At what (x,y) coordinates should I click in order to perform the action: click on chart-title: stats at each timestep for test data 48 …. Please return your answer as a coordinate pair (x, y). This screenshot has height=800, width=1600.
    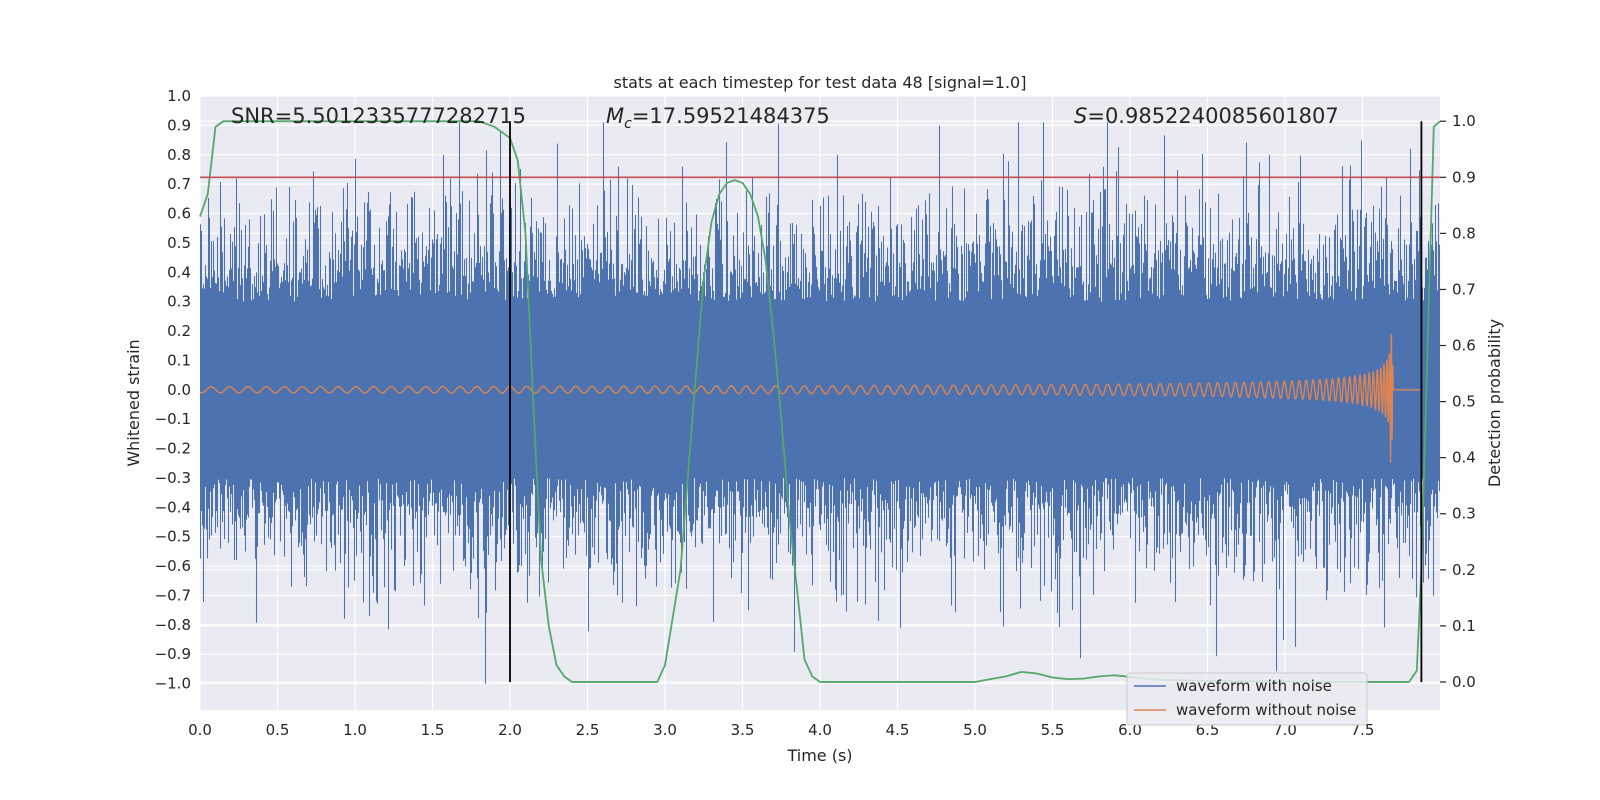
    Looking at the image, I should click on (820, 82).